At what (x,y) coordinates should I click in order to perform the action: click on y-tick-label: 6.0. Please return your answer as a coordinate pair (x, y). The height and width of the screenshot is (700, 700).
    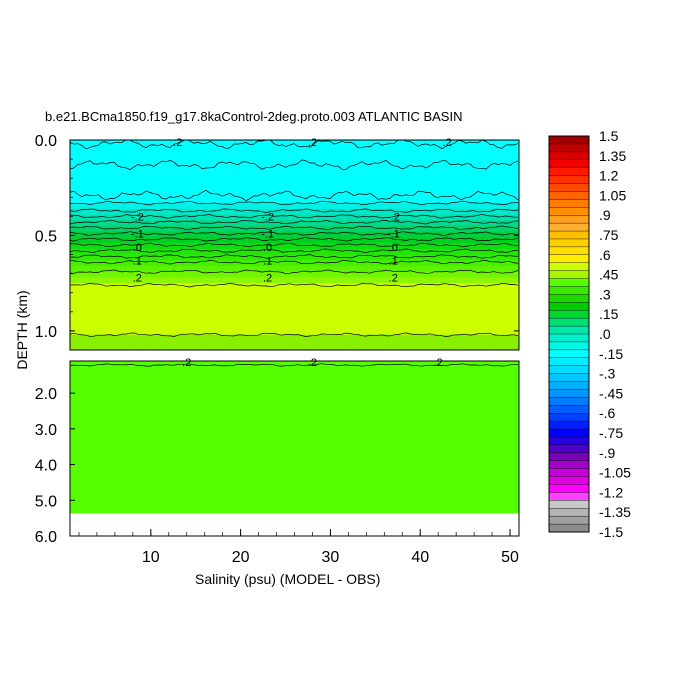
    Looking at the image, I should click on (46, 537).